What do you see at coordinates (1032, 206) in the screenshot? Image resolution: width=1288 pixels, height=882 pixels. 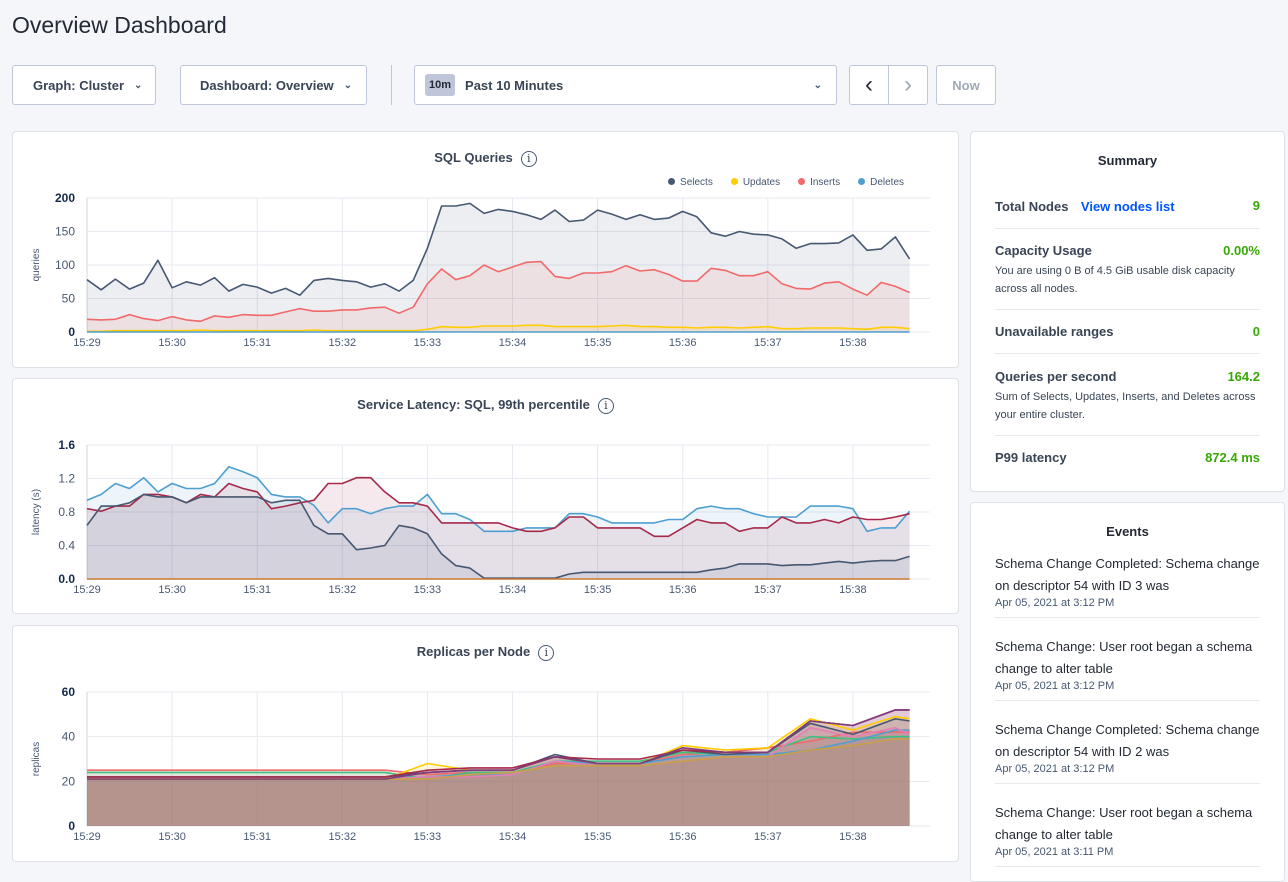 I see `total-nodes-label: Total Nodes` at bounding box center [1032, 206].